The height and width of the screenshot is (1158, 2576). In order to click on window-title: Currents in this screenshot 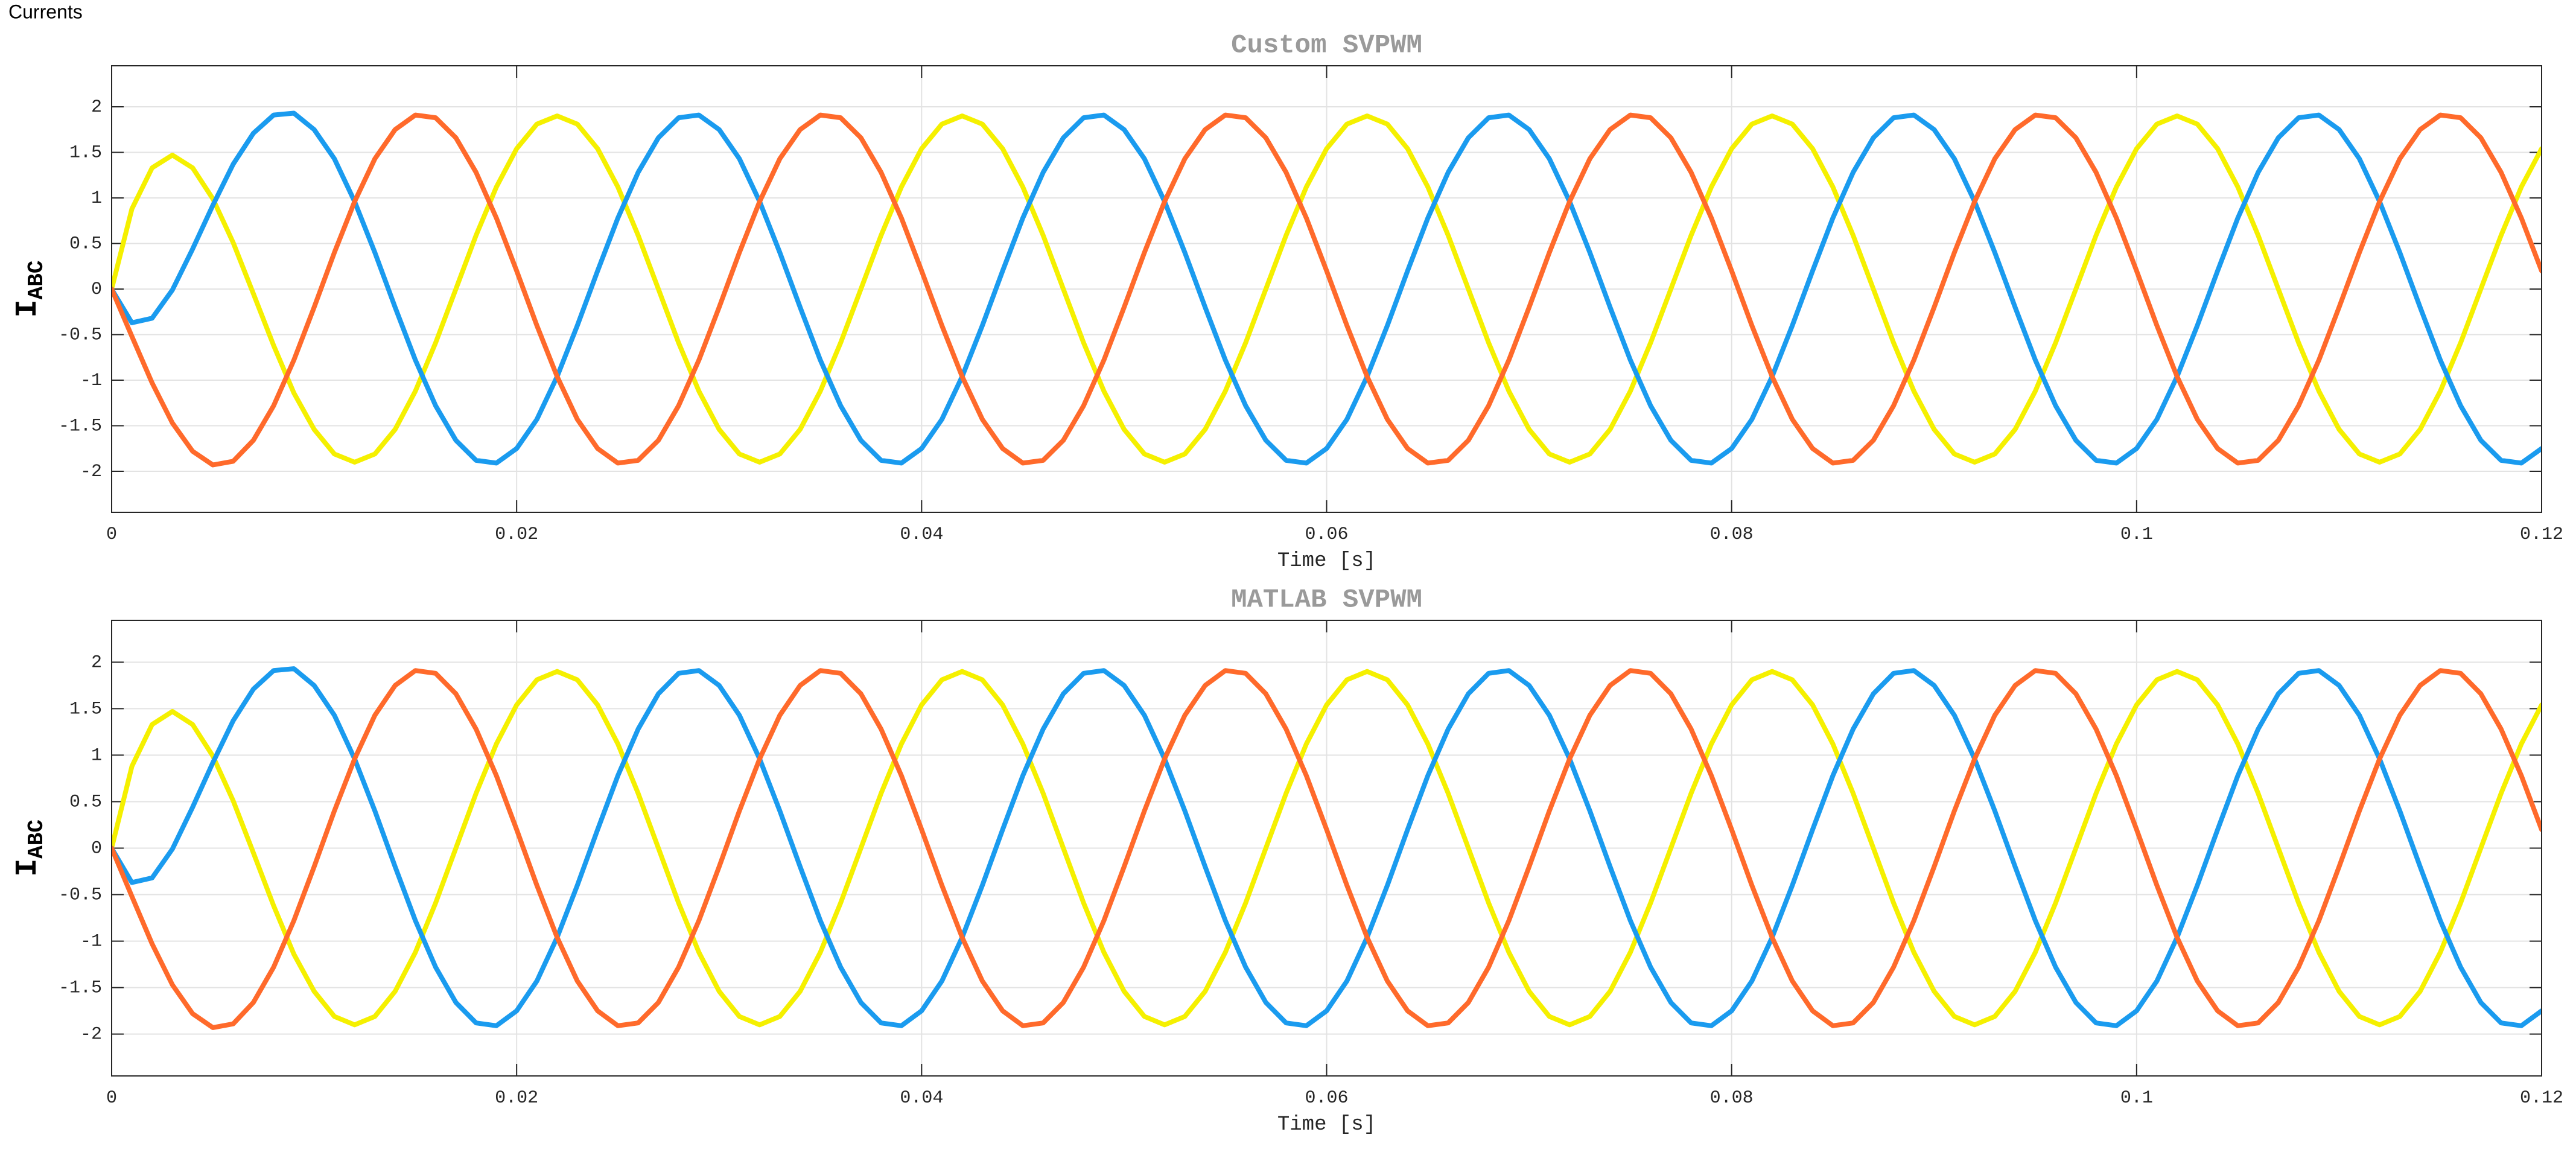, I will do `click(46, 11)`.